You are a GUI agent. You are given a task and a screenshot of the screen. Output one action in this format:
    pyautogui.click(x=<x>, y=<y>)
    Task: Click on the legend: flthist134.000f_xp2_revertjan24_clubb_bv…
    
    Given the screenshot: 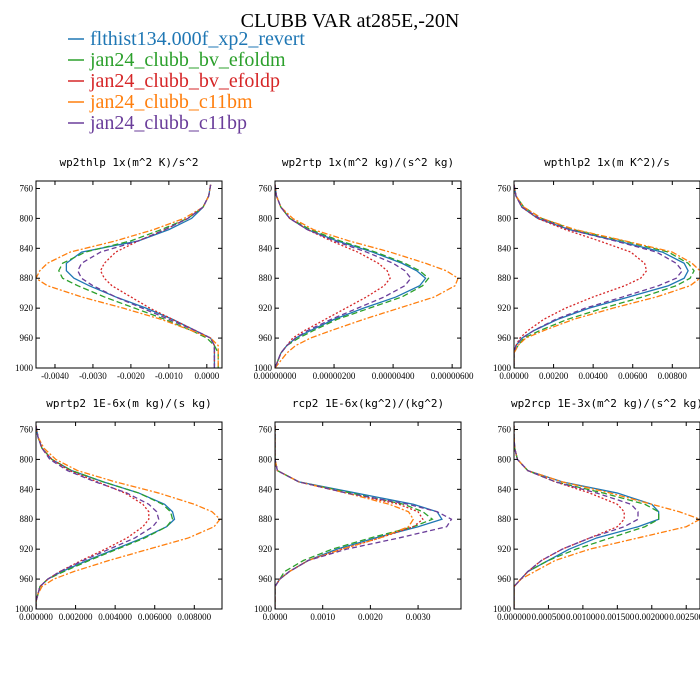 What is the action you would take?
    pyautogui.click(x=186, y=81)
    